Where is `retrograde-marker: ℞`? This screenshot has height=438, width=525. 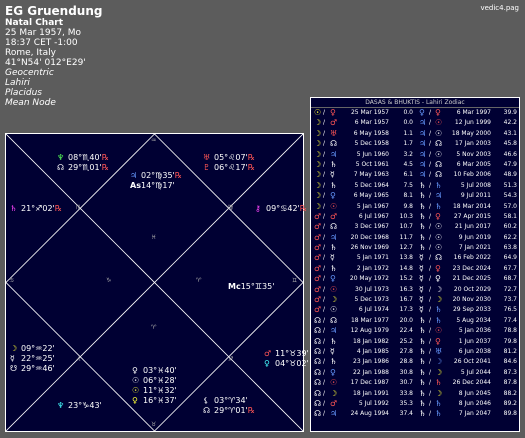 retrograde-marker: ℞ is located at coordinates (105, 157).